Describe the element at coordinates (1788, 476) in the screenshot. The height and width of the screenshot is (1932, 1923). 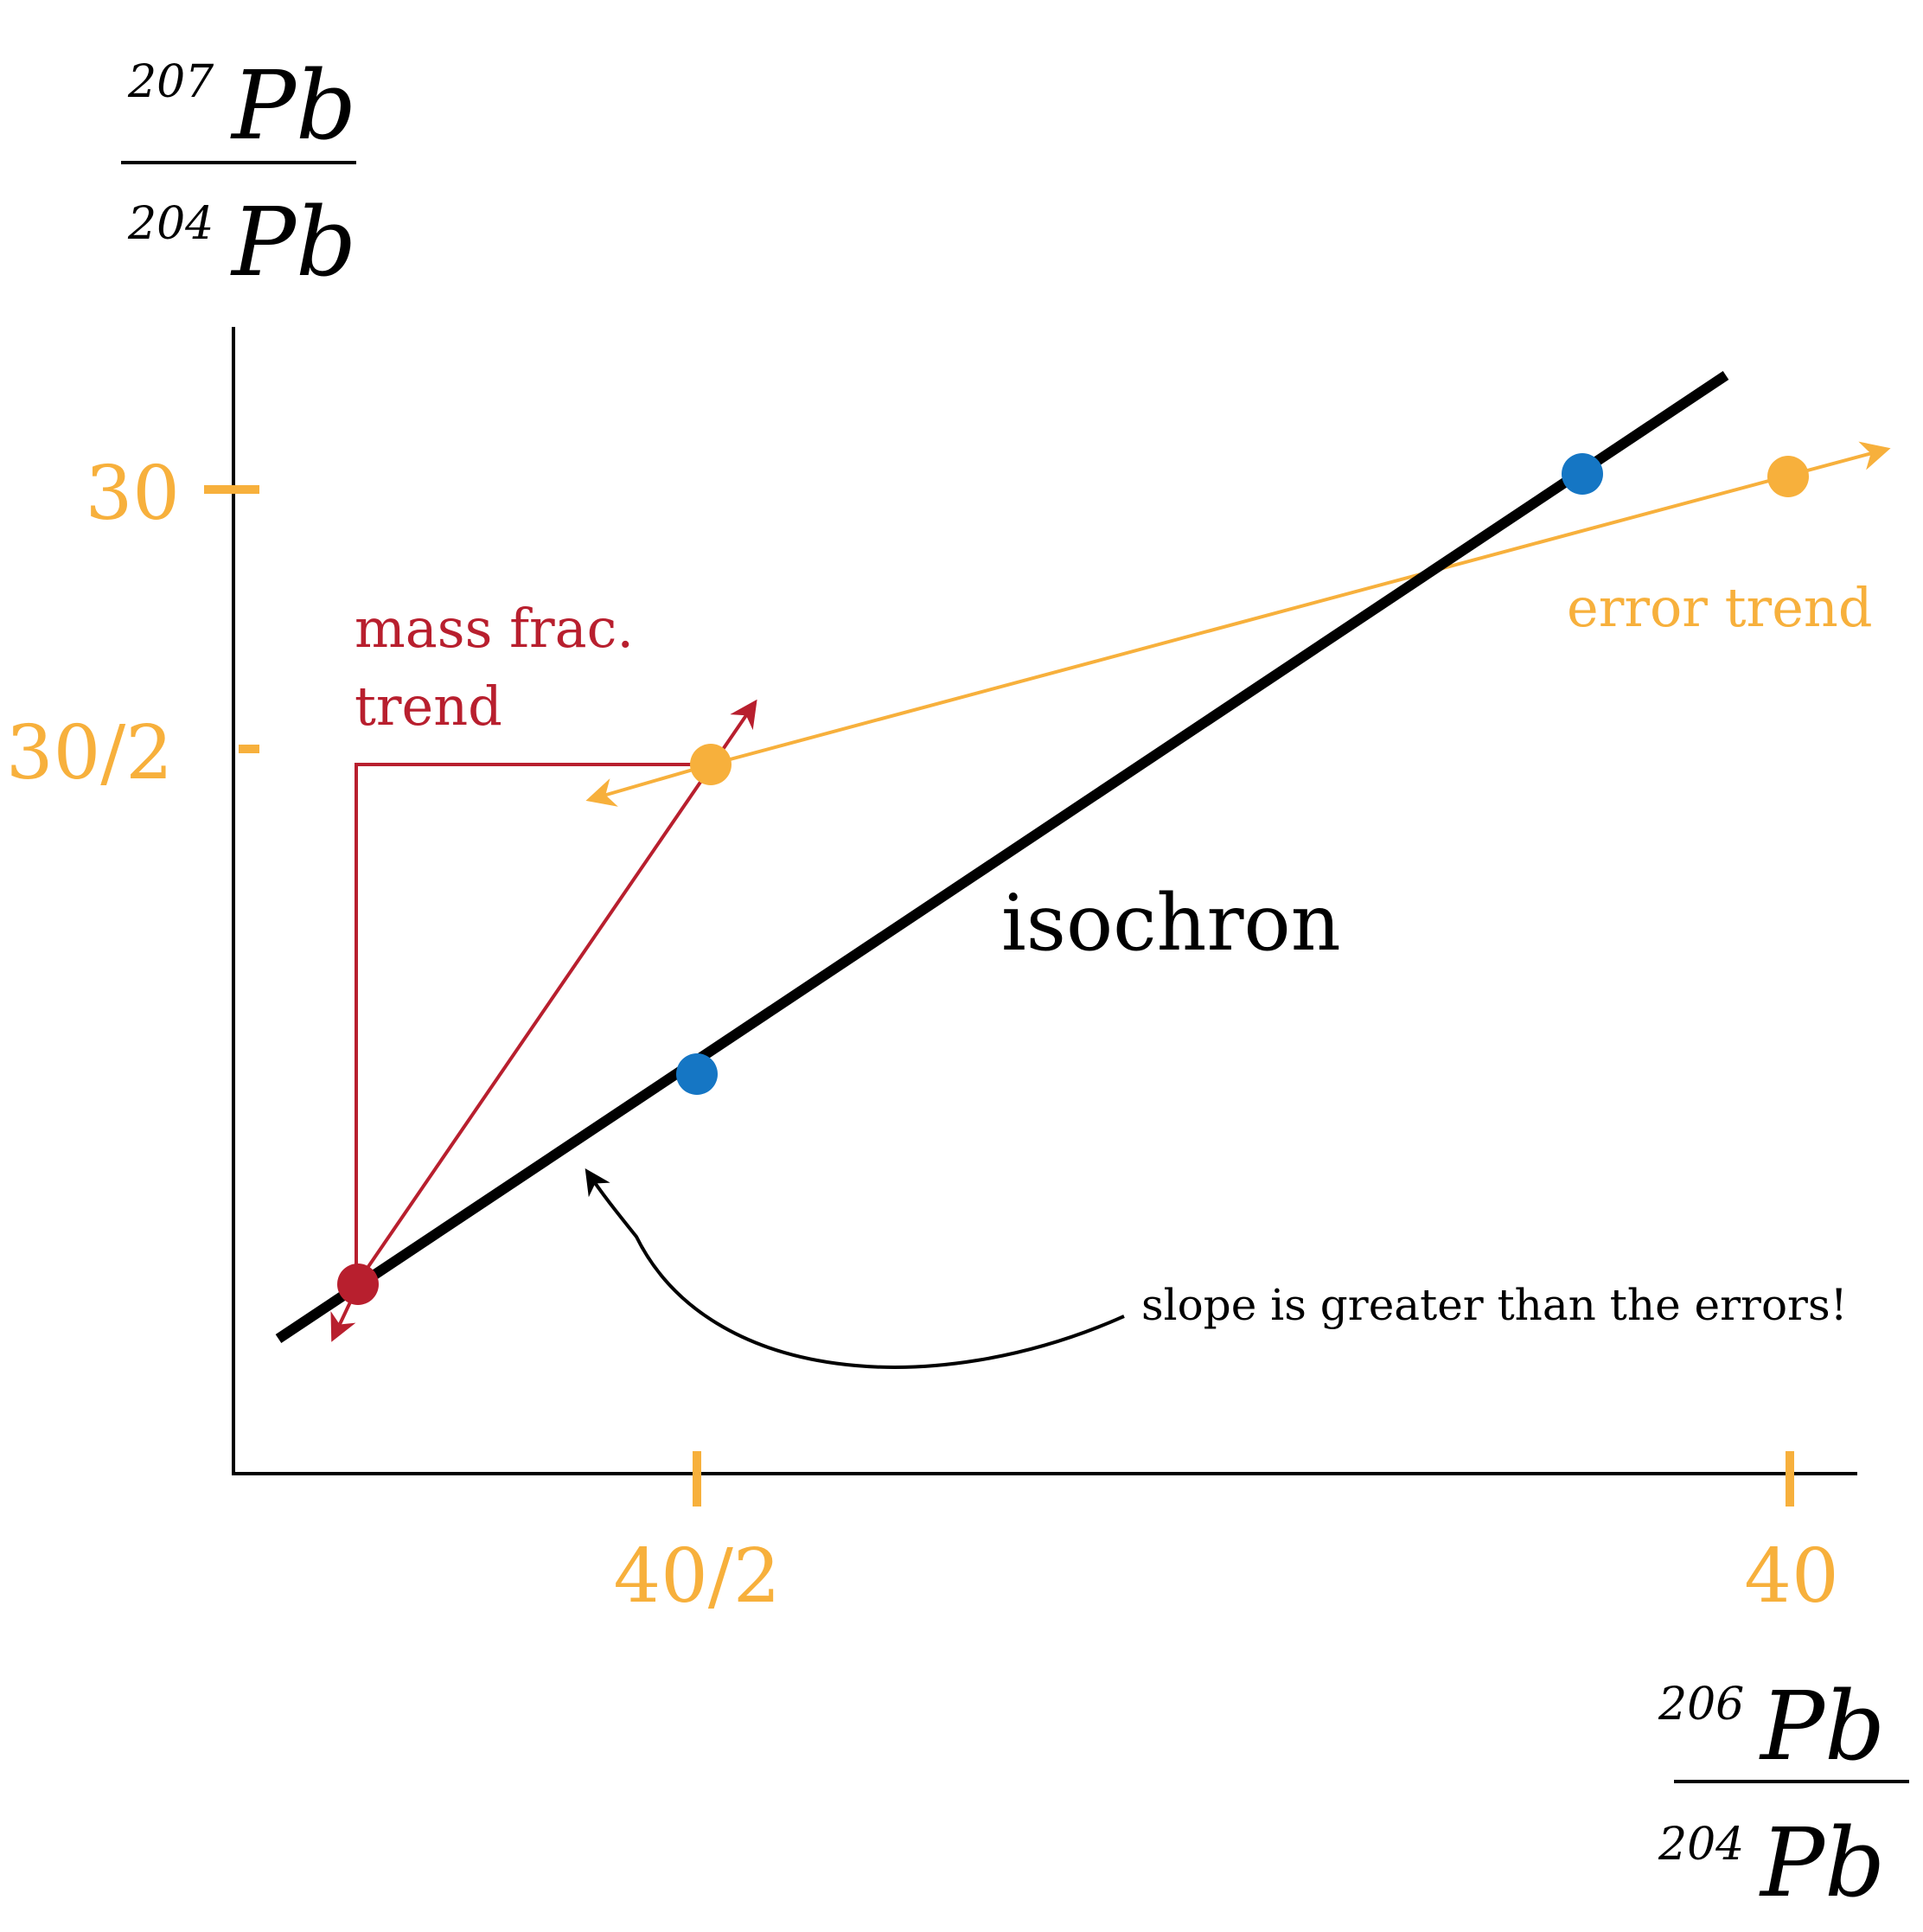
I see `sample-point-orange-right` at that location.